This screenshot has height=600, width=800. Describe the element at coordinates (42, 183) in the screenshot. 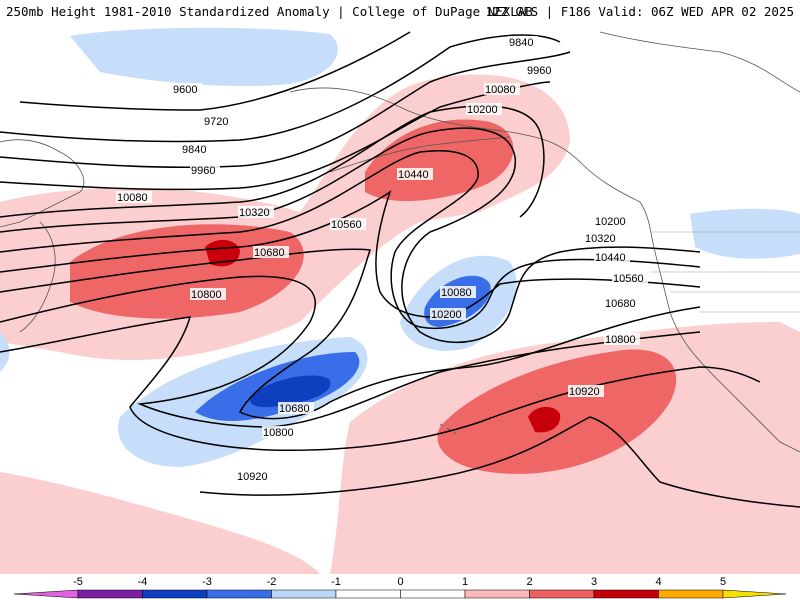

I see `coastline-siberia` at that location.